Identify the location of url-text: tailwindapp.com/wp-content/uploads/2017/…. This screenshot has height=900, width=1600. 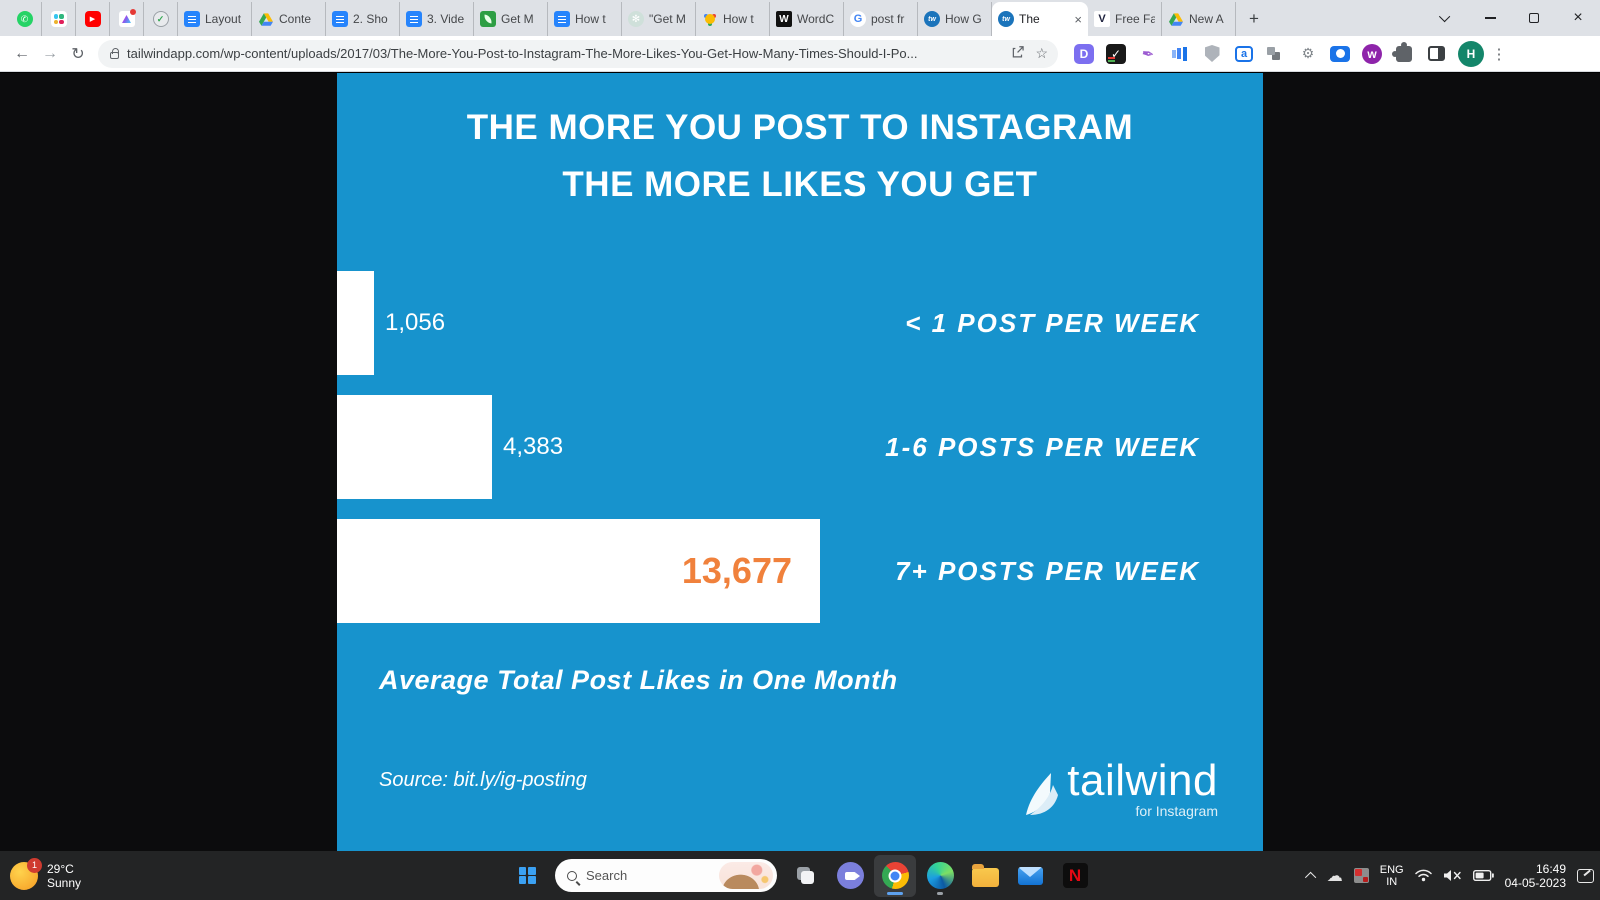
(522, 53).